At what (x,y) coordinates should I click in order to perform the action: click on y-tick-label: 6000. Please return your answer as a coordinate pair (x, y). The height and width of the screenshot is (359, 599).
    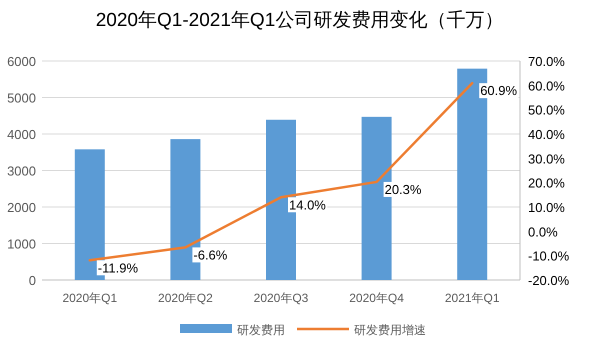
    Looking at the image, I should click on (21, 61).